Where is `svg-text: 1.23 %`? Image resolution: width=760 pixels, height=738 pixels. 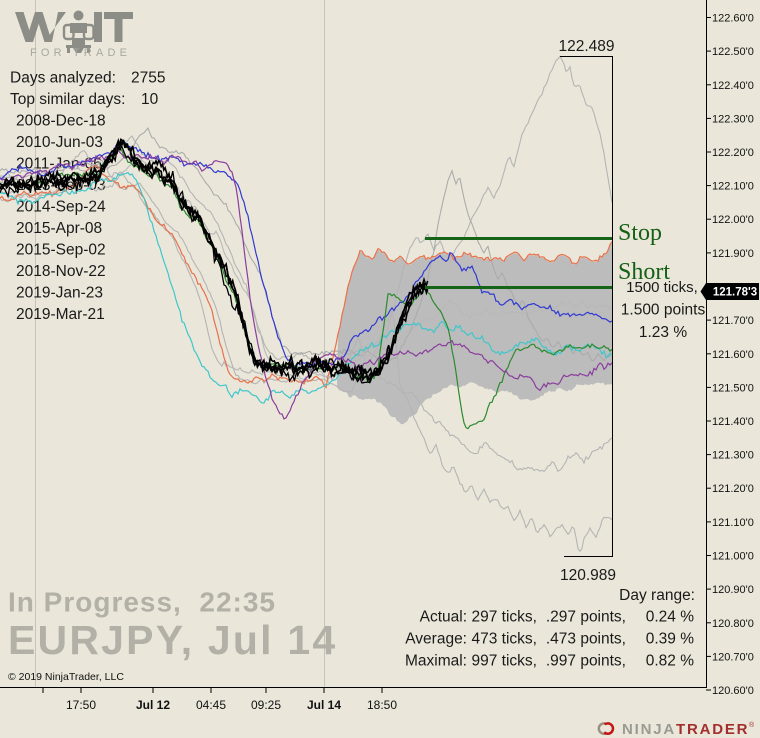 svg-text: 1.23 % is located at coordinates (663, 332).